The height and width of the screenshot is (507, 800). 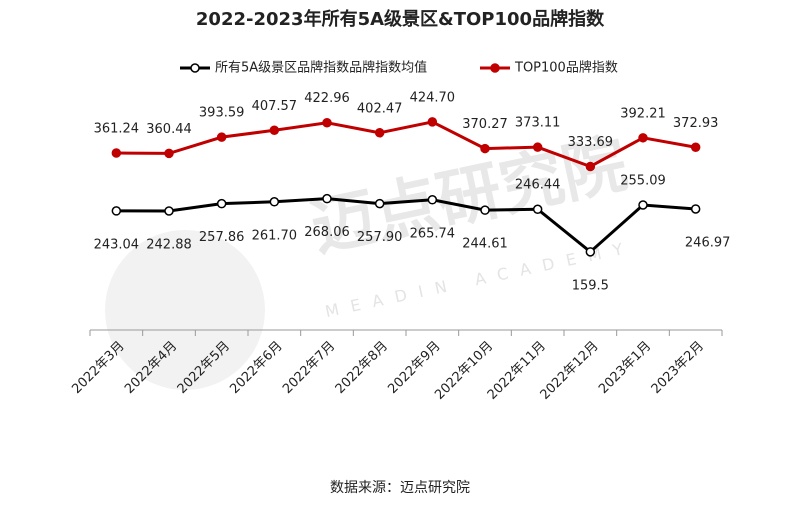 I want to click on value-label: 422.96, so click(x=327, y=98).